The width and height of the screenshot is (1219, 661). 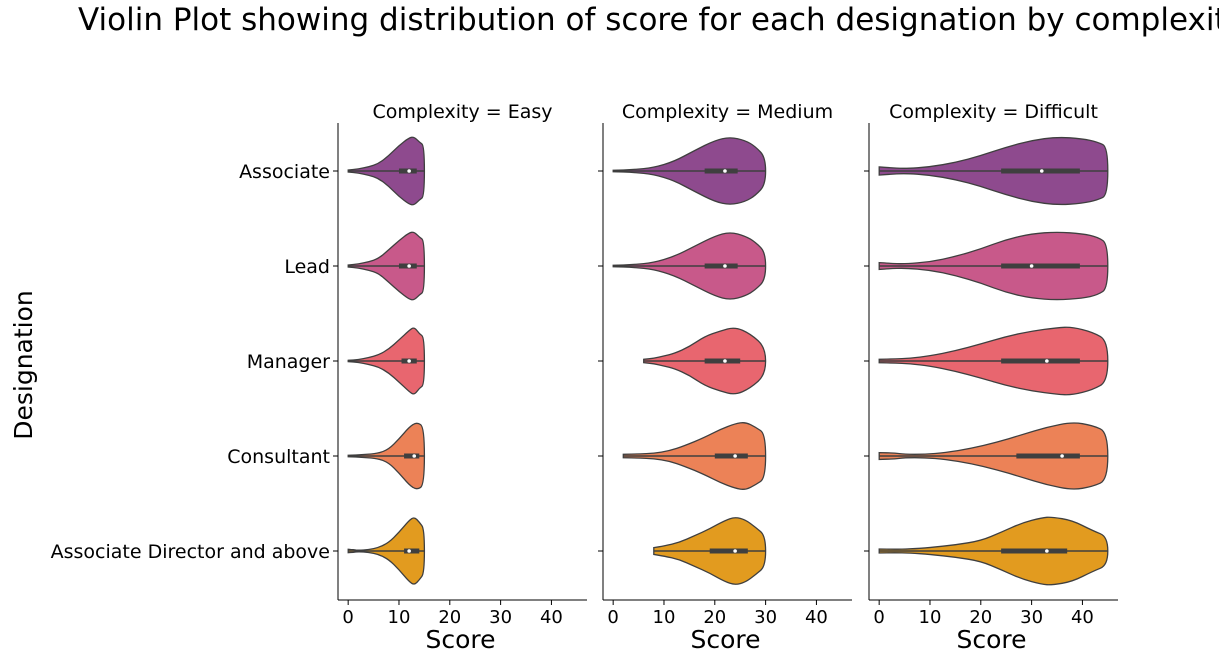 What do you see at coordinates (284, 172) in the screenshot?
I see `category-label: Associate` at bounding box center [284, 172].